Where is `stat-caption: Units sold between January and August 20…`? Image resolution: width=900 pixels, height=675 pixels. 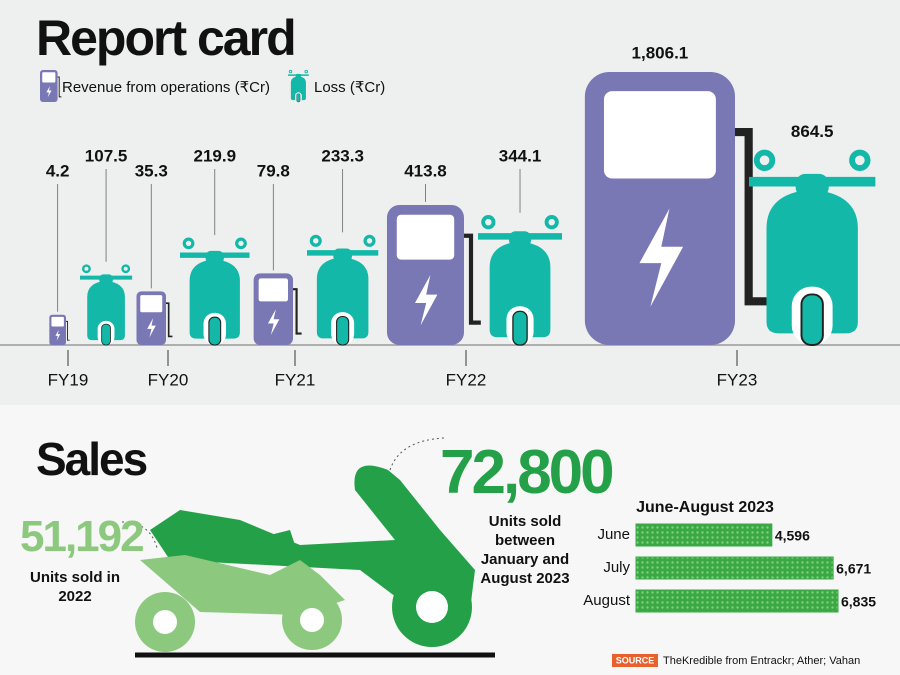 stat-caption: Units sold between January and August 20… is located at coordinates (525, 550).